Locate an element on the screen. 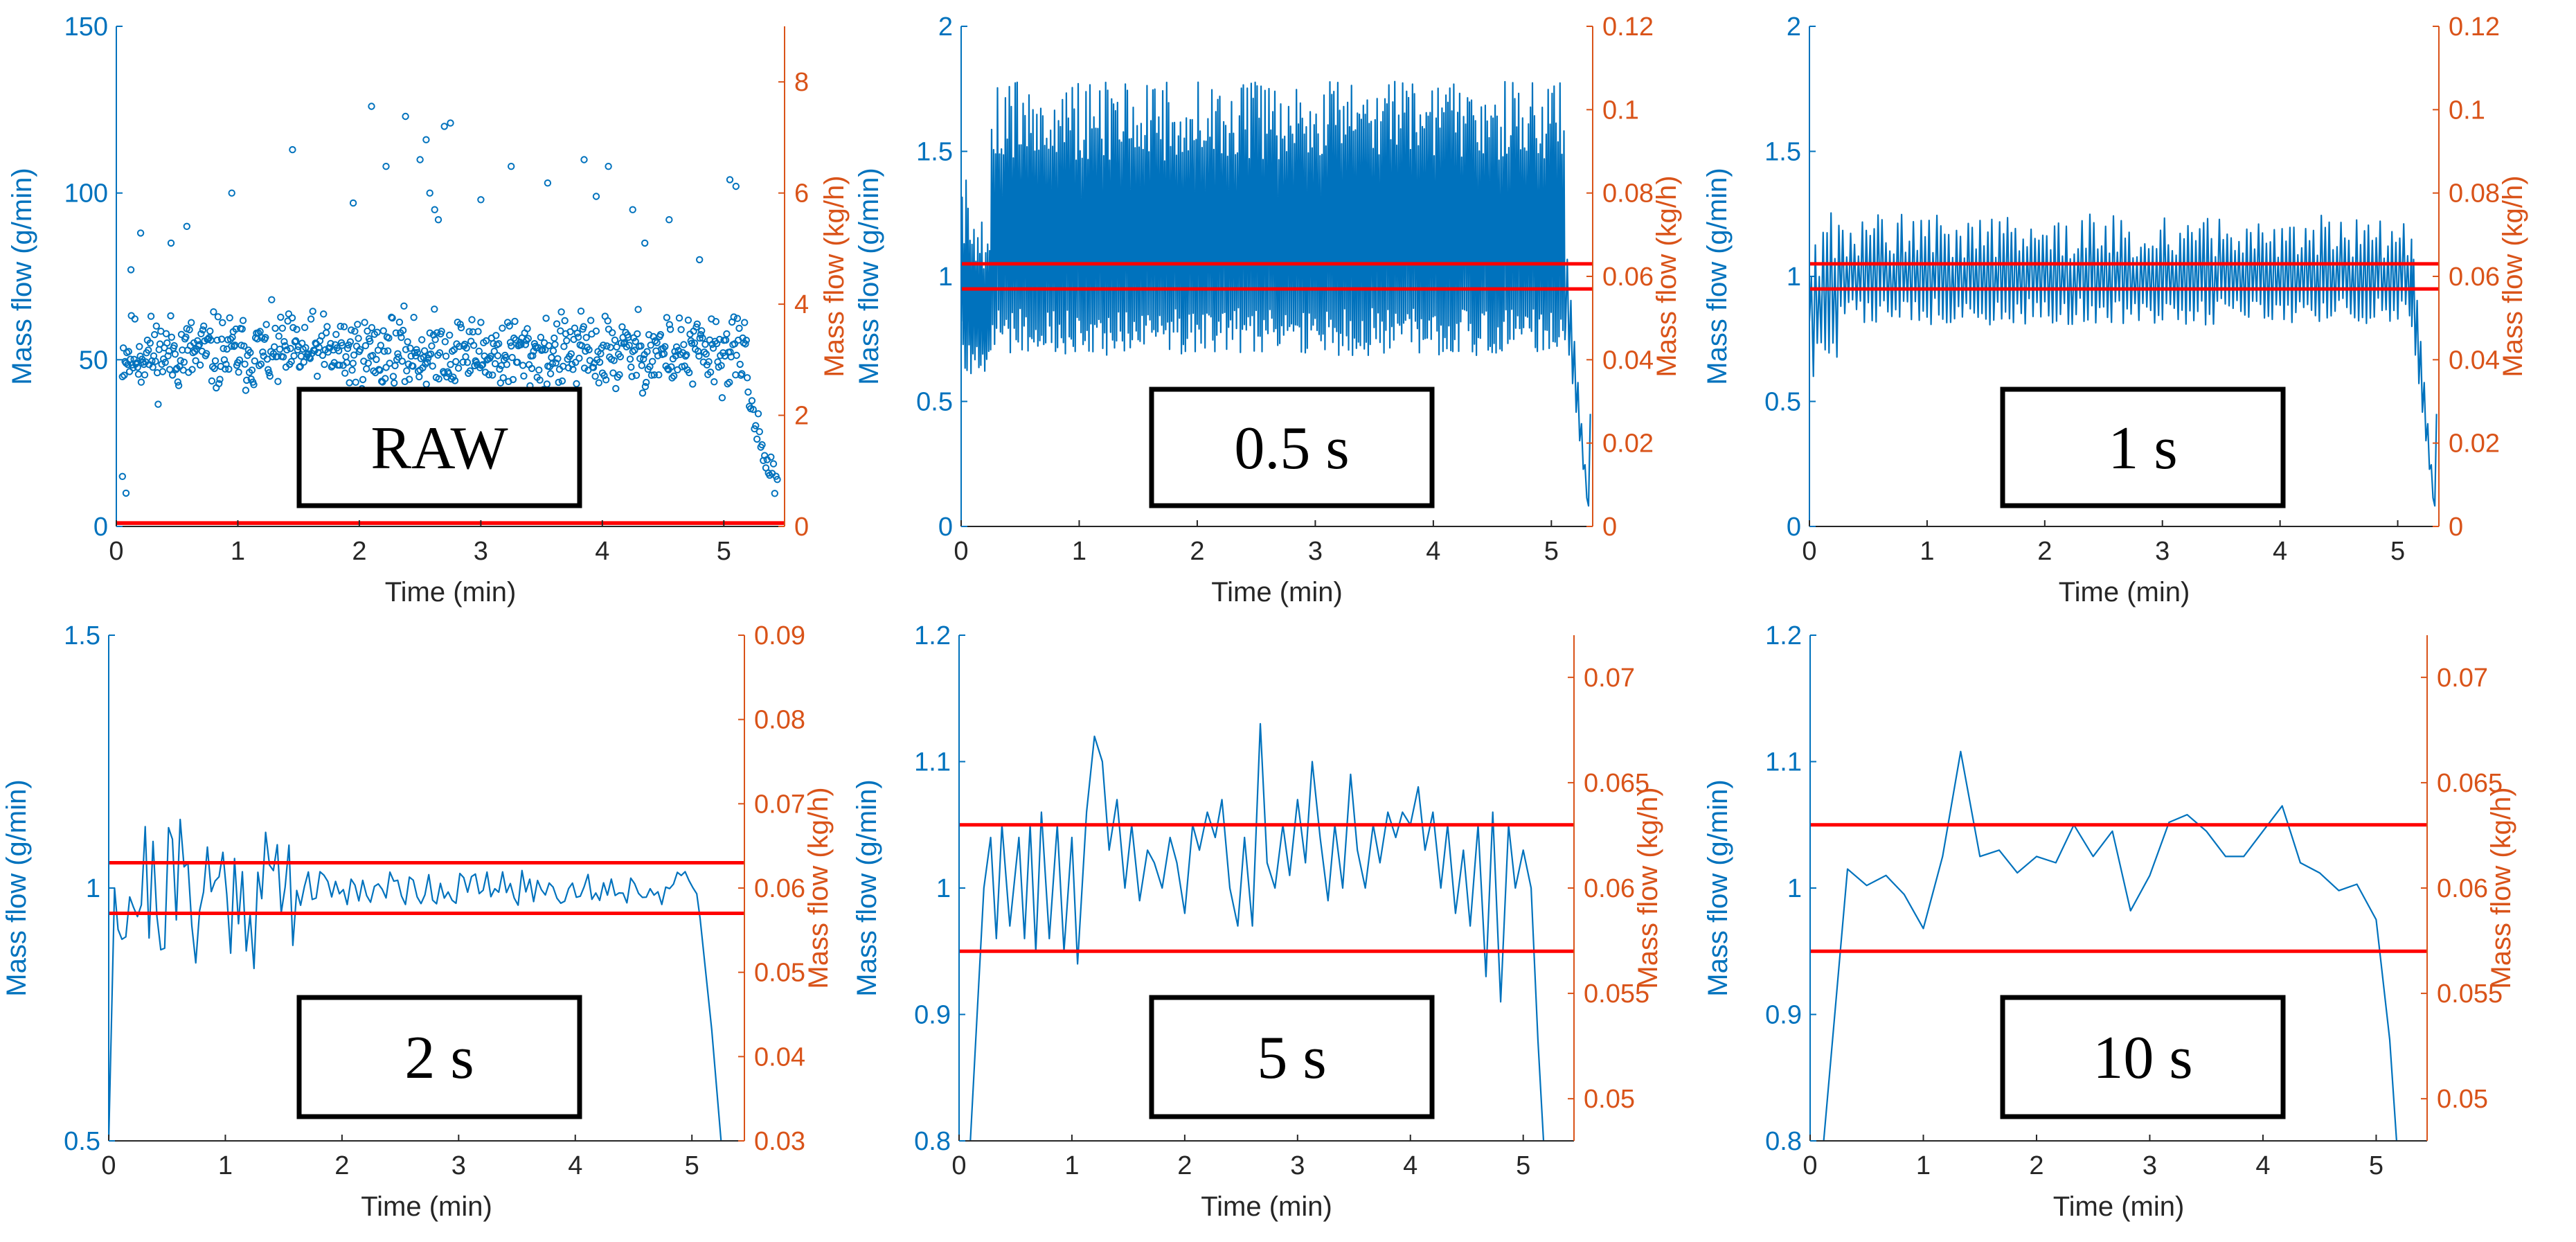 This screenshot has height=1242, width=2576. y-right-axis-title: Mass flow (kg/h) is located at coordinates (2501, 887).